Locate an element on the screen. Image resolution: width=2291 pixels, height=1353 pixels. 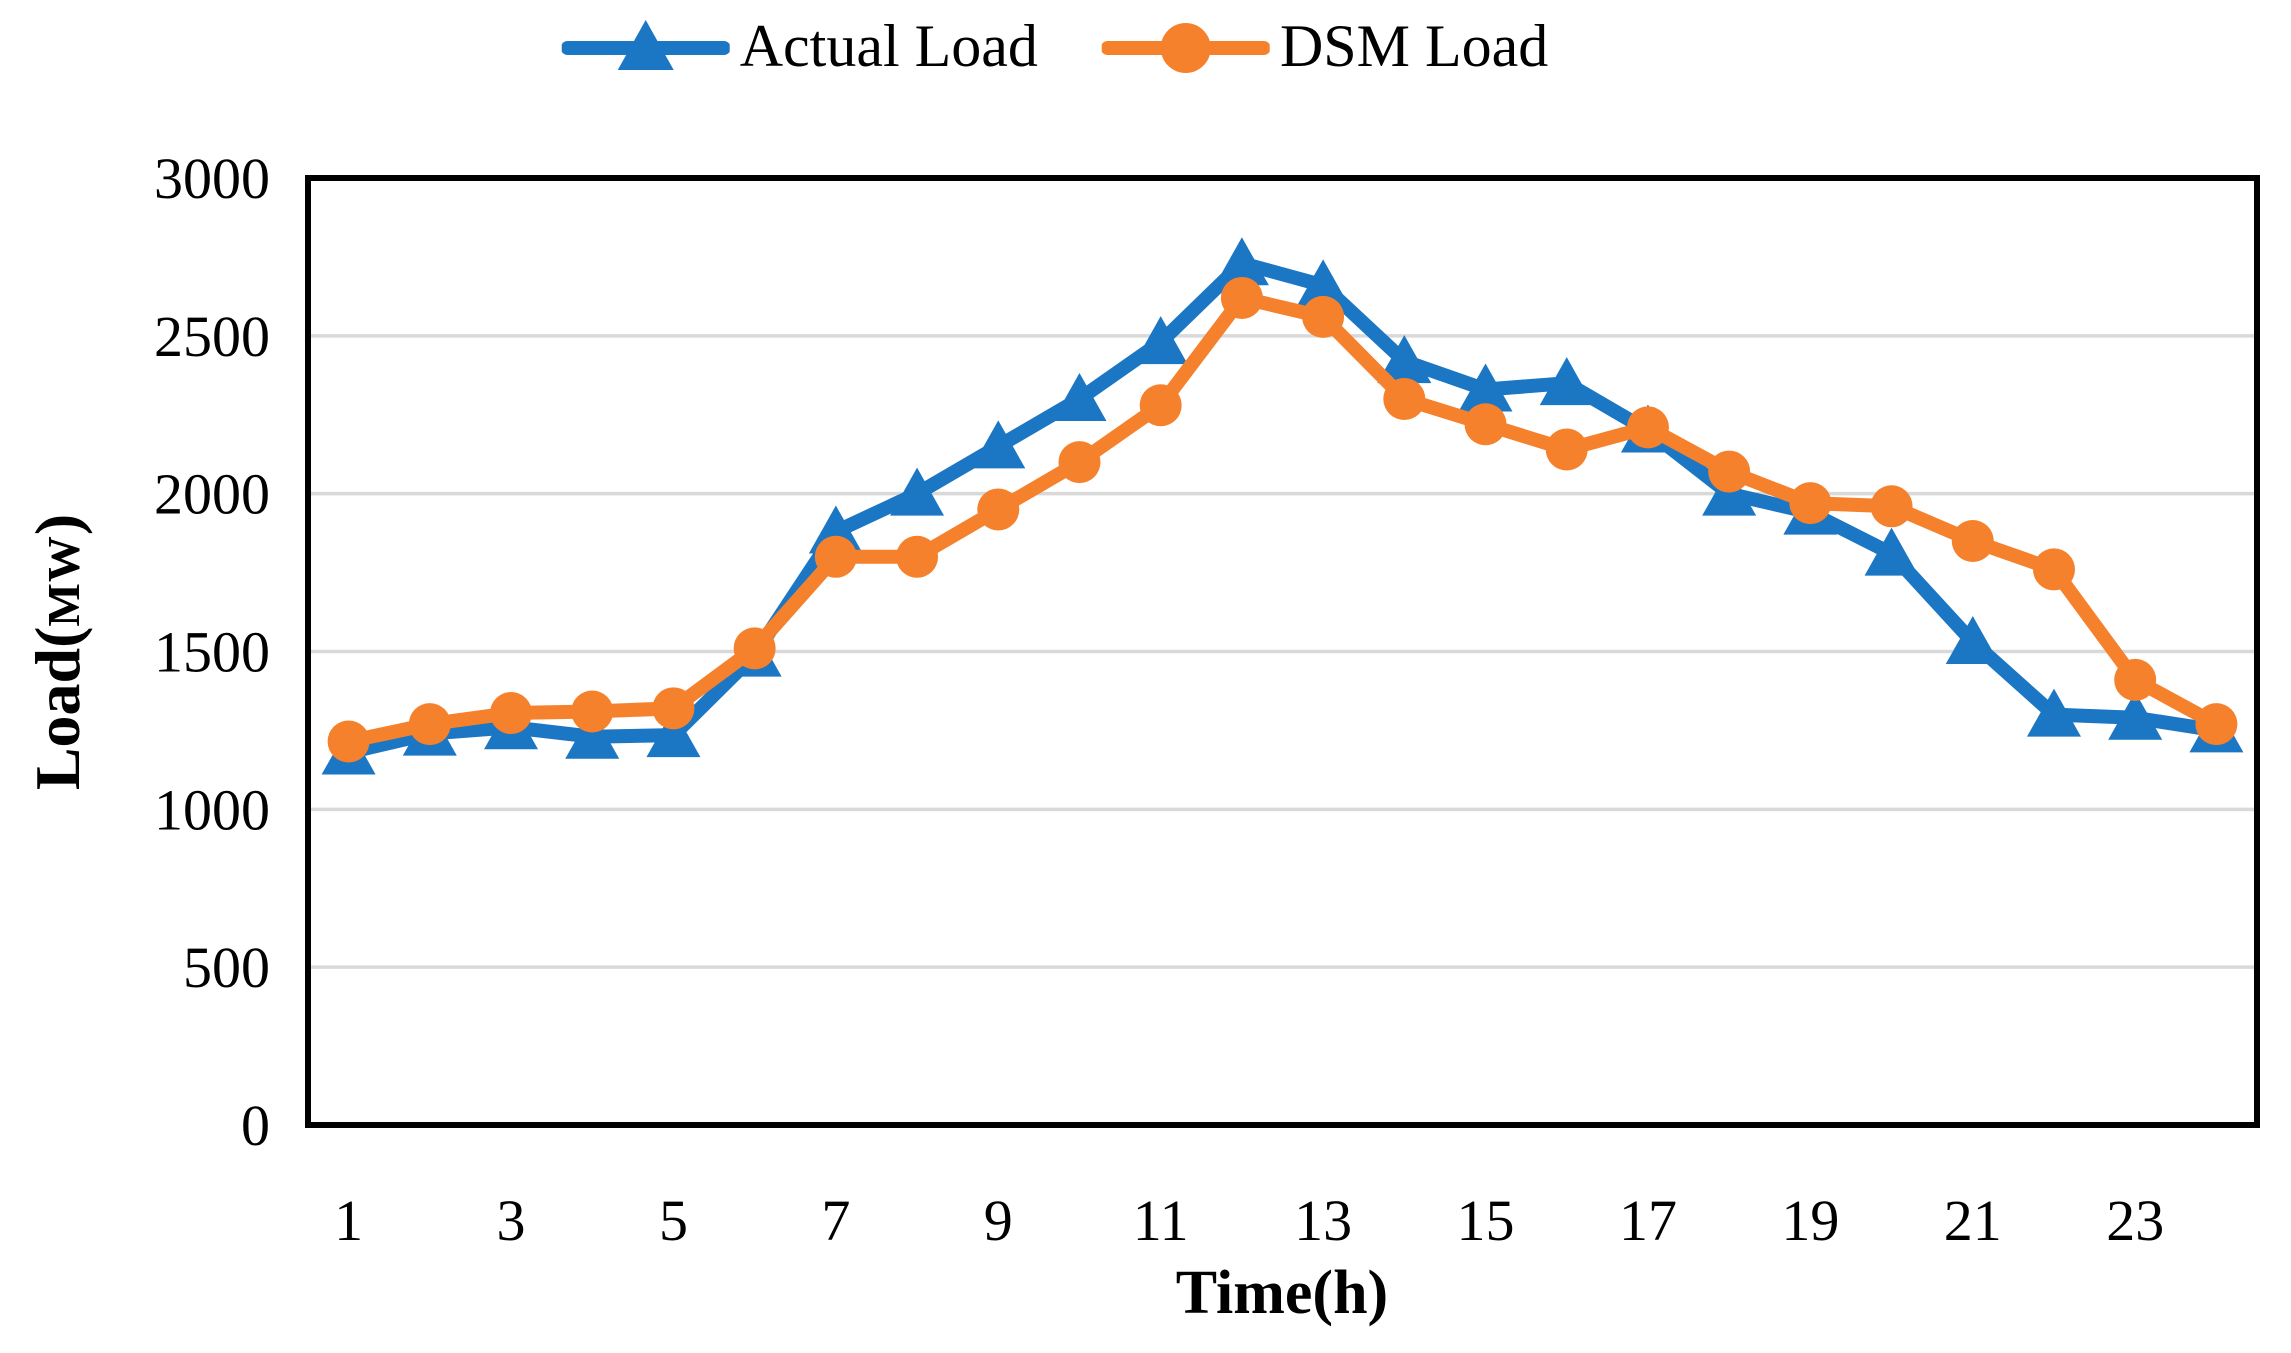
actual-load-triangle-marker-icon is located at coordinates (645, 45).